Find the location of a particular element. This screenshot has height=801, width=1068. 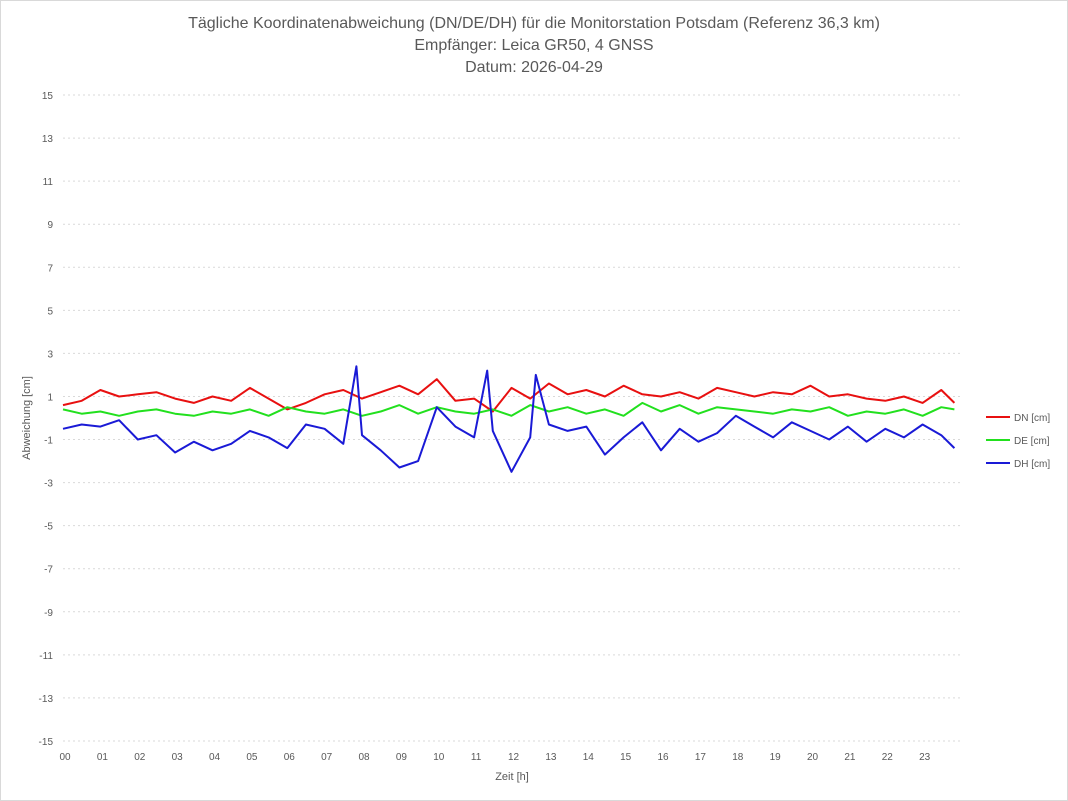

legend-label: DN [cm] is located at coordinates (1032, 418).